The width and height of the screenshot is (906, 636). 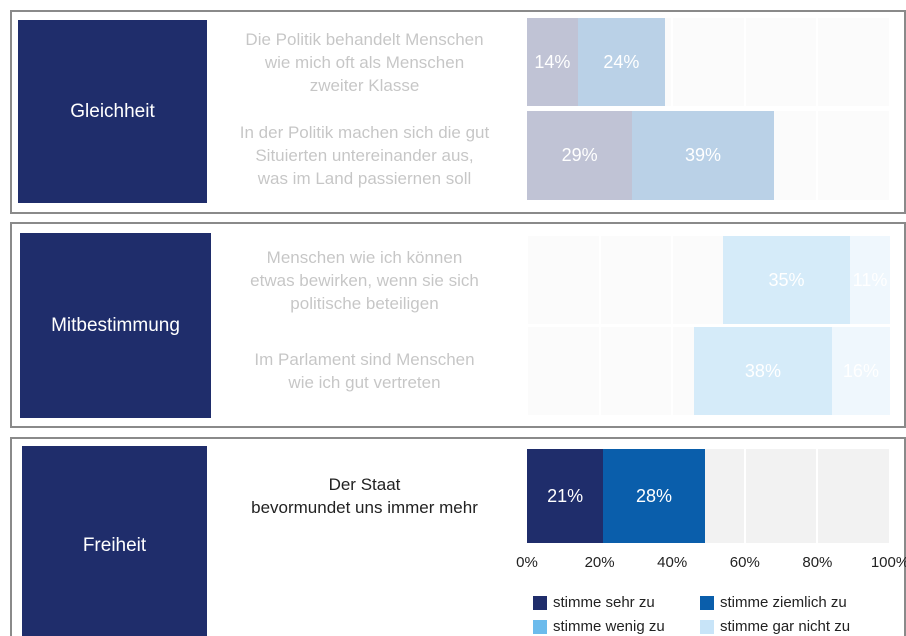 I want to click on bar-segment: 16%, so click(x=860, y=371).